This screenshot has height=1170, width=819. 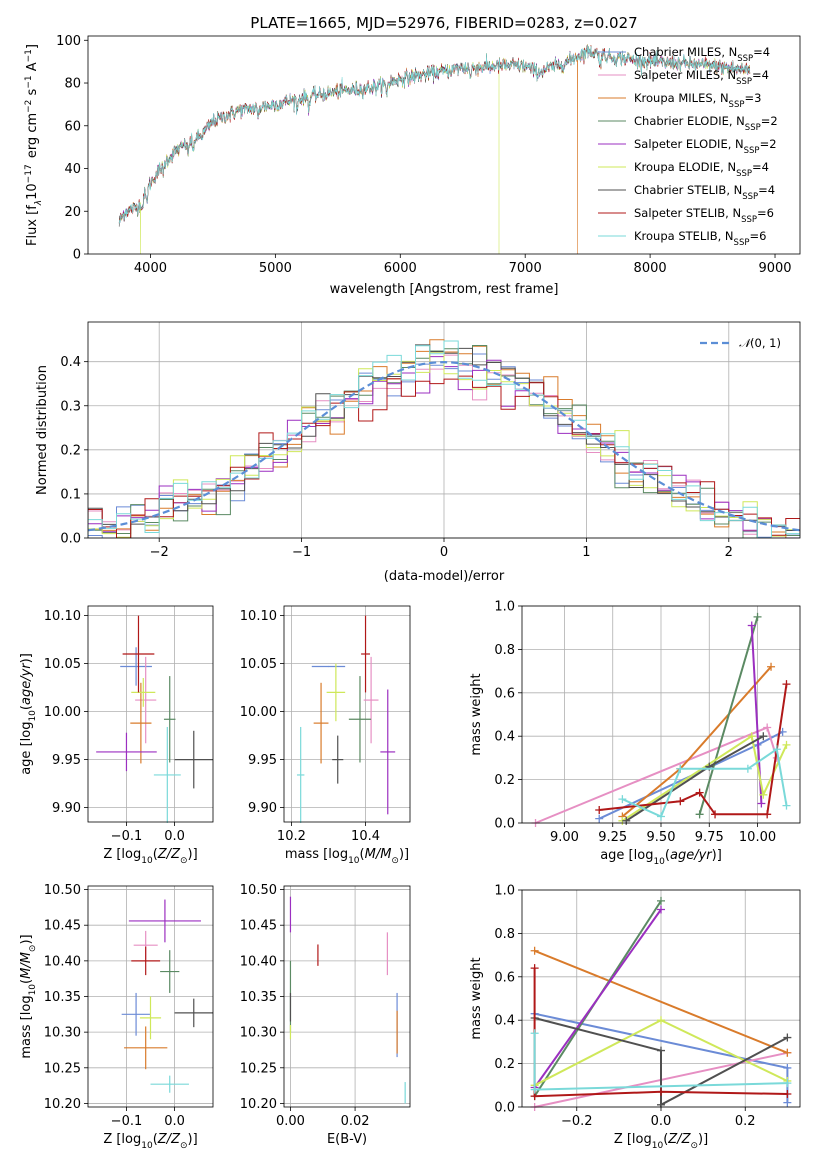 I want to click on x-tick-label: 4000, so click(x=150, y=268).